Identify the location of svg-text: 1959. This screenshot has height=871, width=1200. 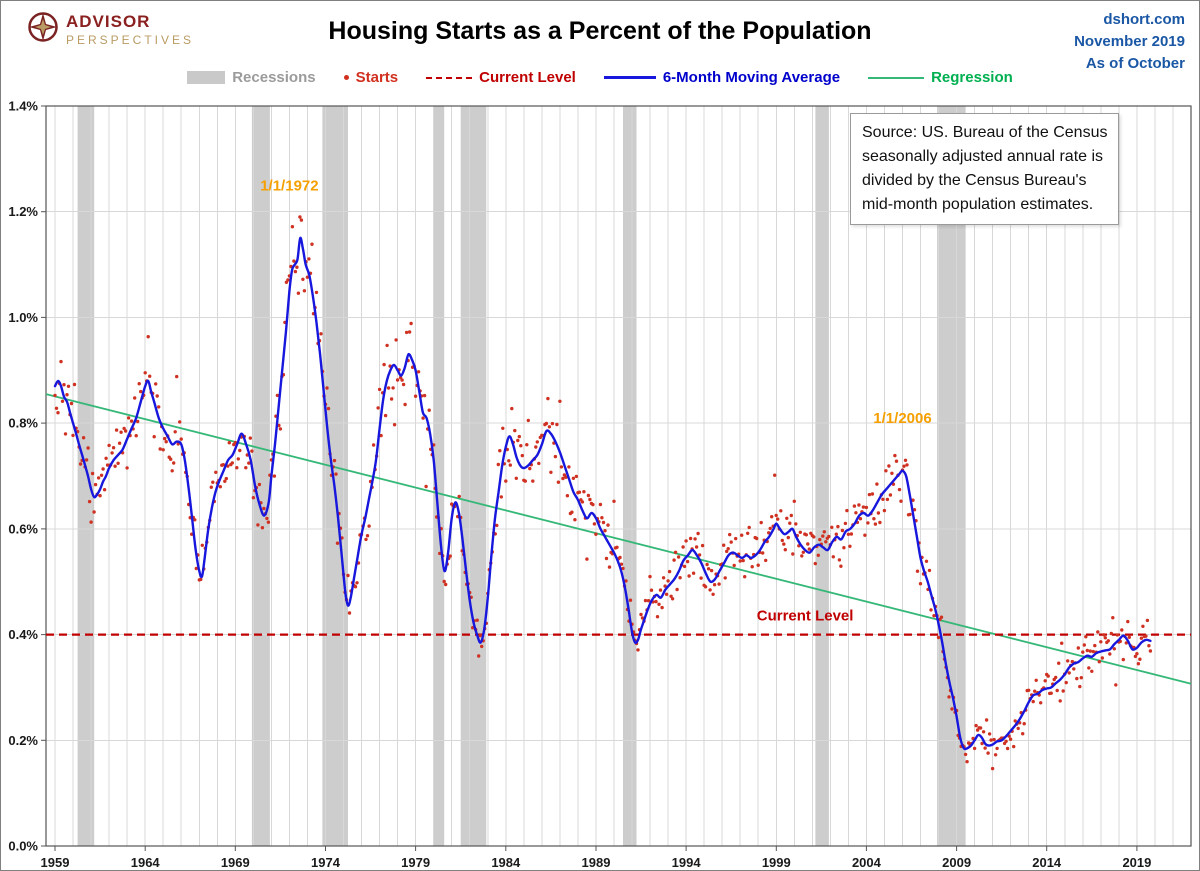
(55, 862).